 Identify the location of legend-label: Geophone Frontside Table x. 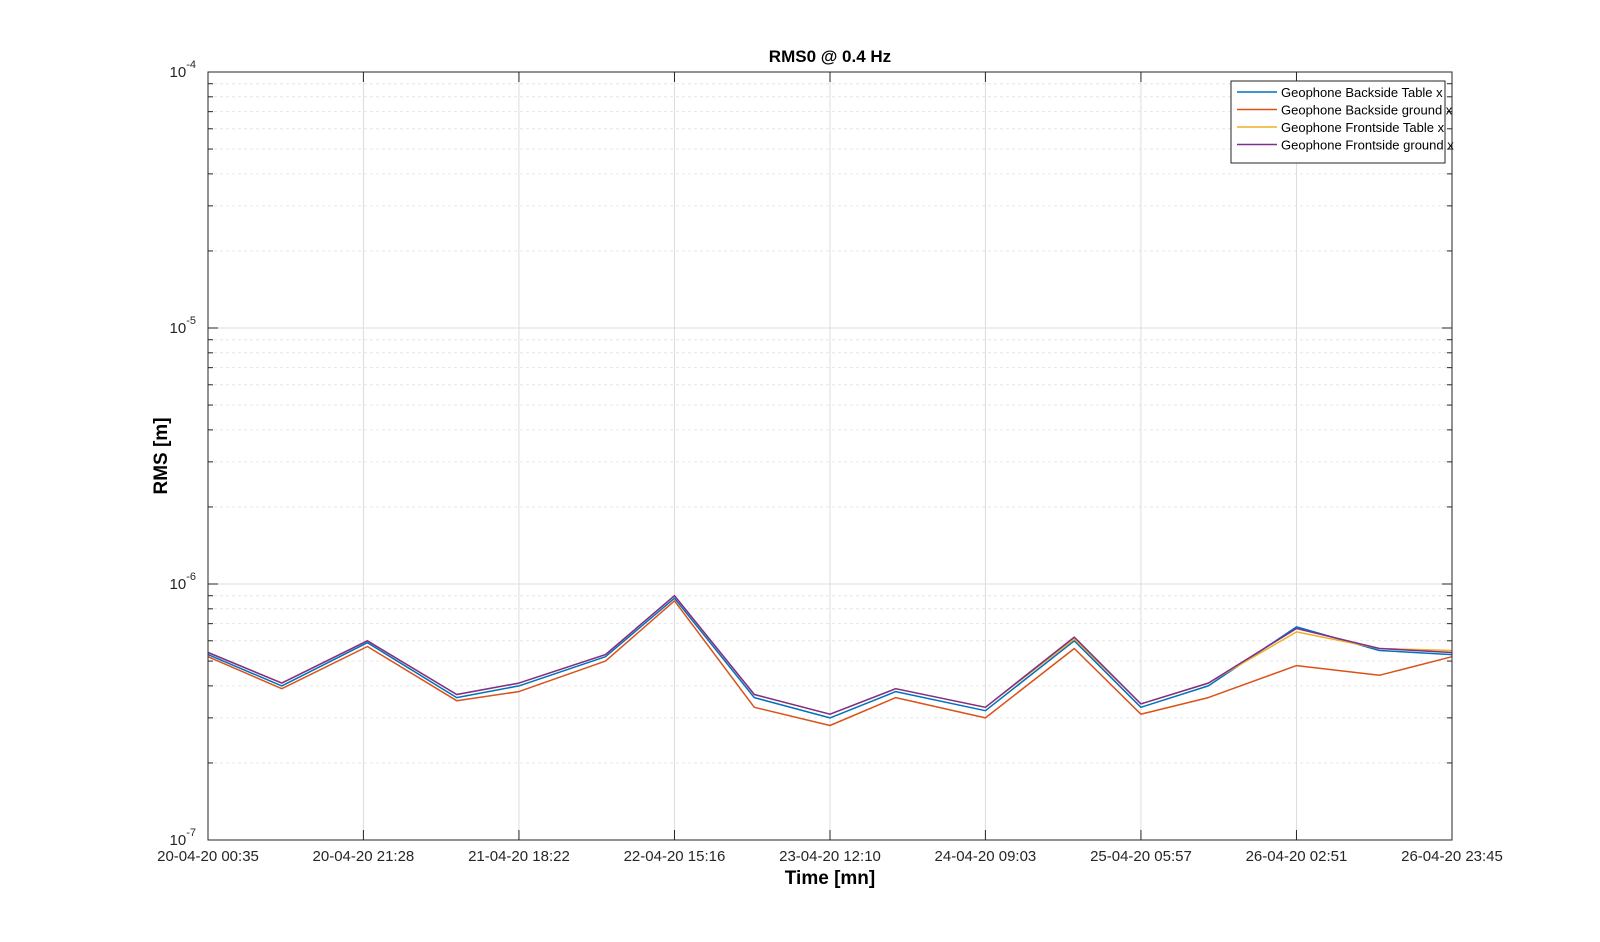
(1363, 127).